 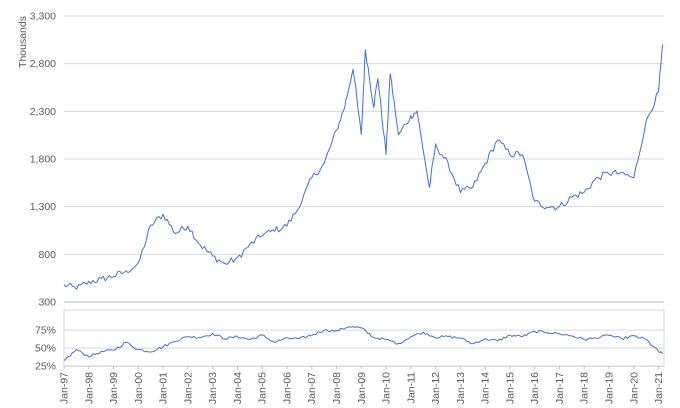 I want to click on bottom-chart-panel: 25% 50% 75%, so click(x=350, y=341).